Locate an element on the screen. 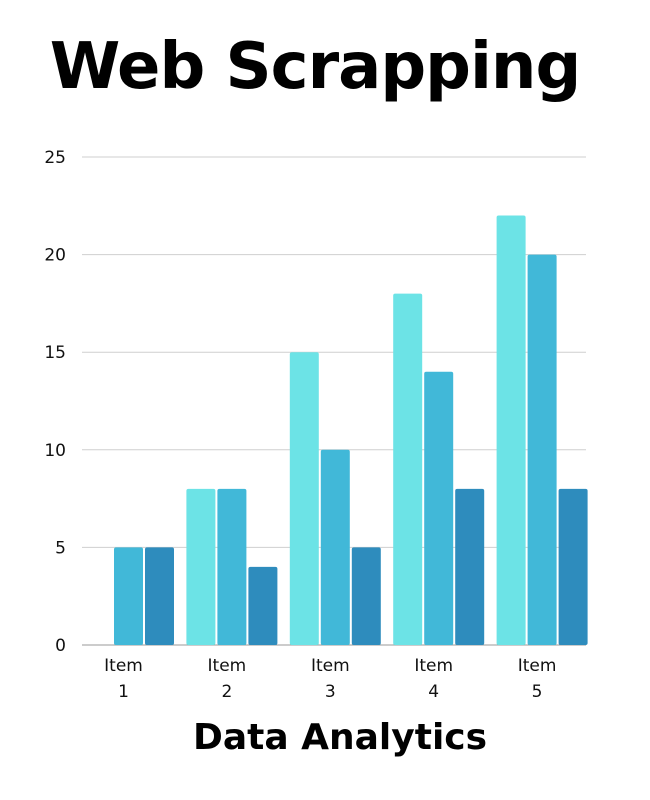 The height and width of the screenshot is (800, 650). chart-title: Web Scrapping is located at coordinates (315, 67).